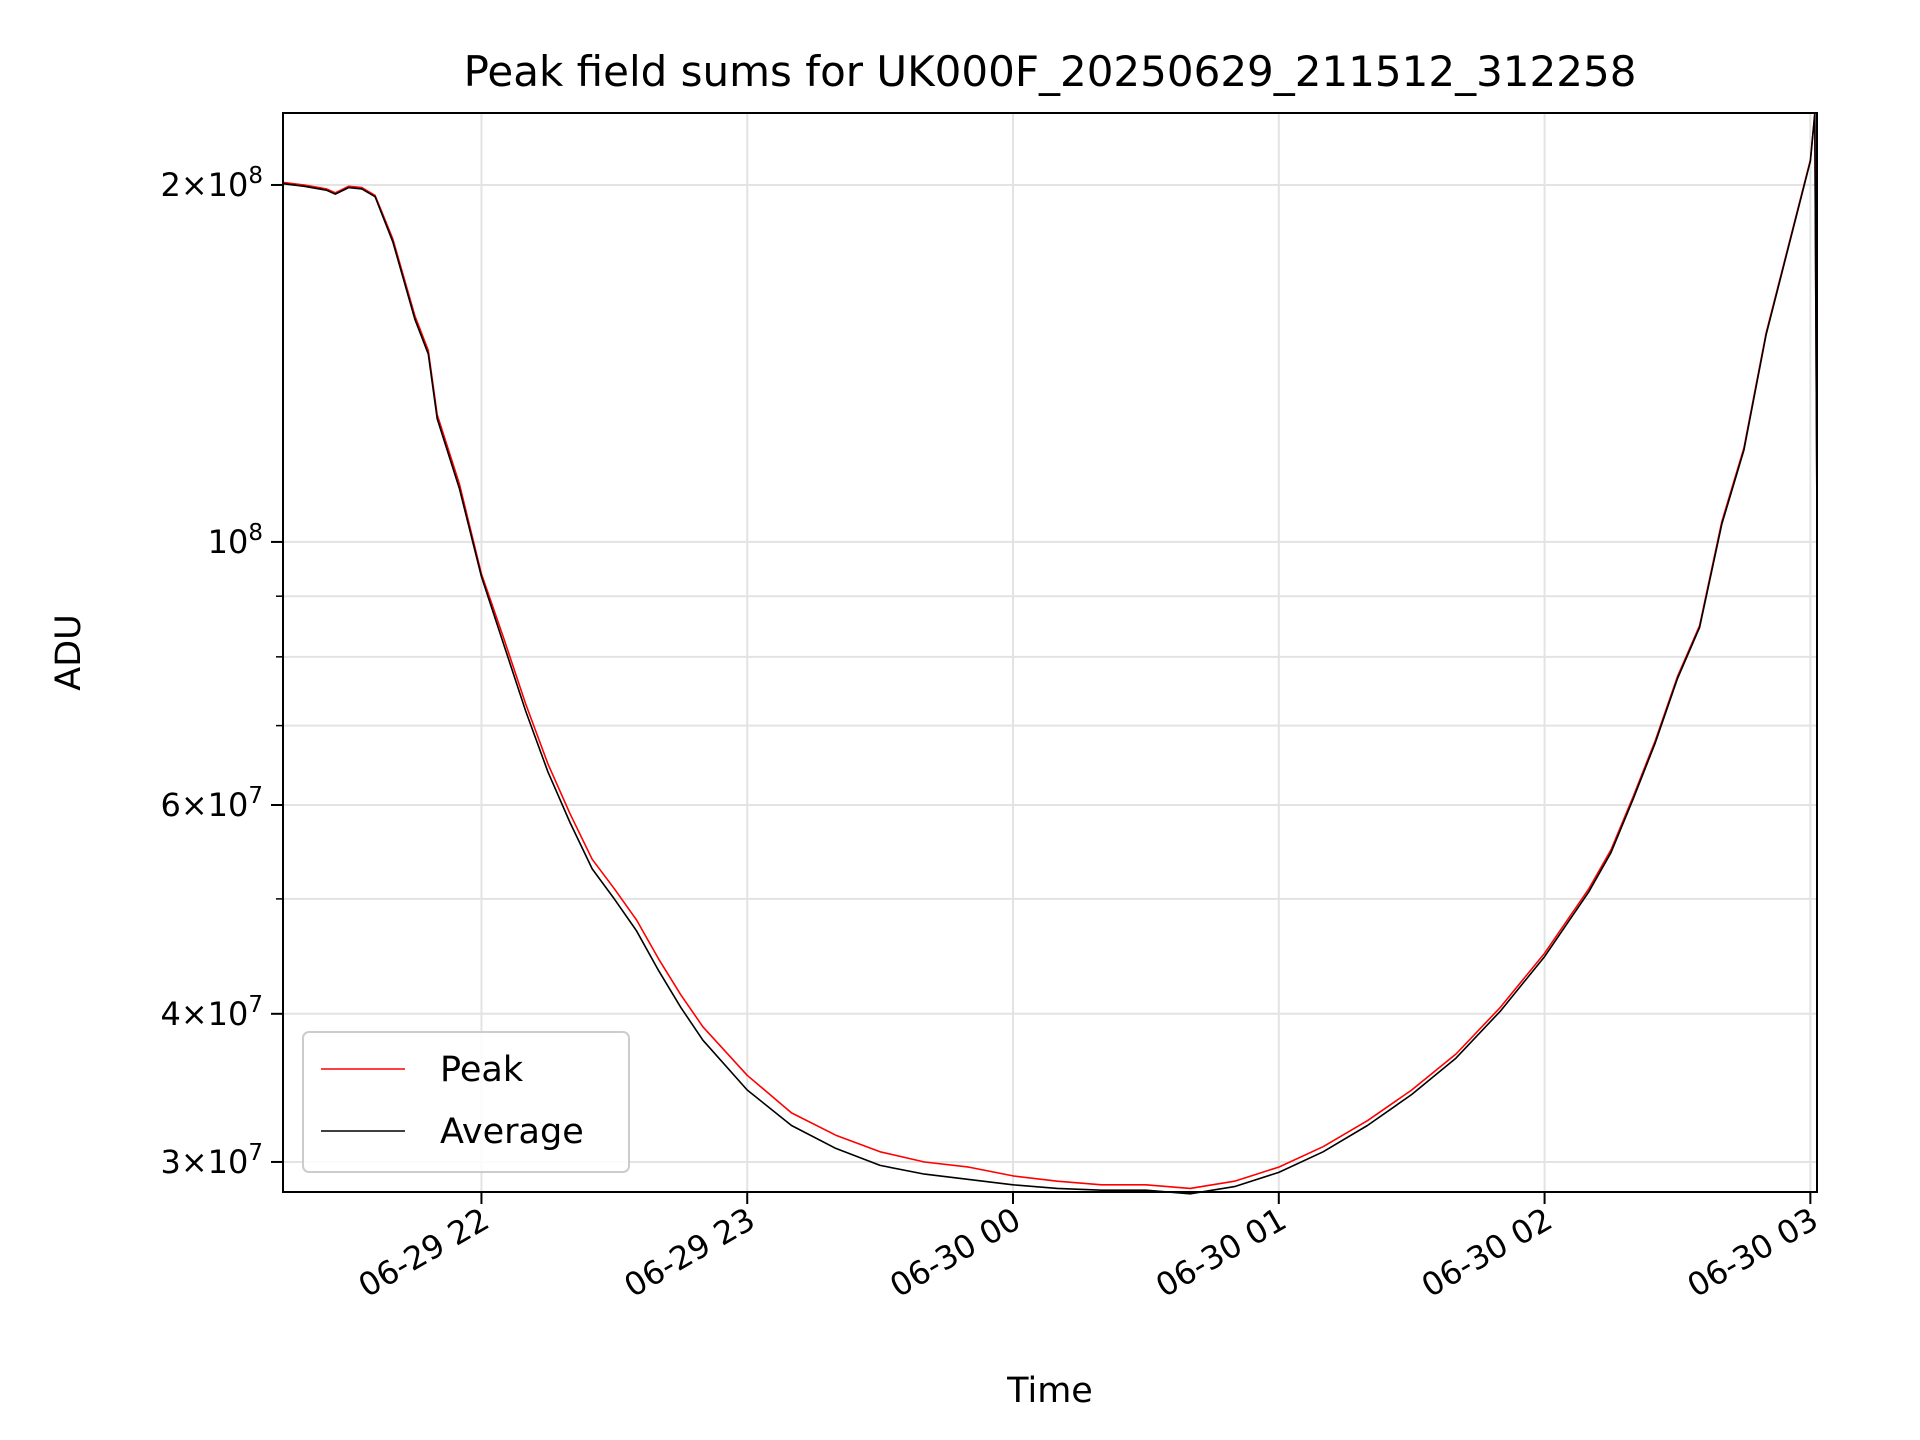 The width and height of the screenshot is (1920, 1440). I want to click on y-tick-mantissa: 6, so click(170, 805).